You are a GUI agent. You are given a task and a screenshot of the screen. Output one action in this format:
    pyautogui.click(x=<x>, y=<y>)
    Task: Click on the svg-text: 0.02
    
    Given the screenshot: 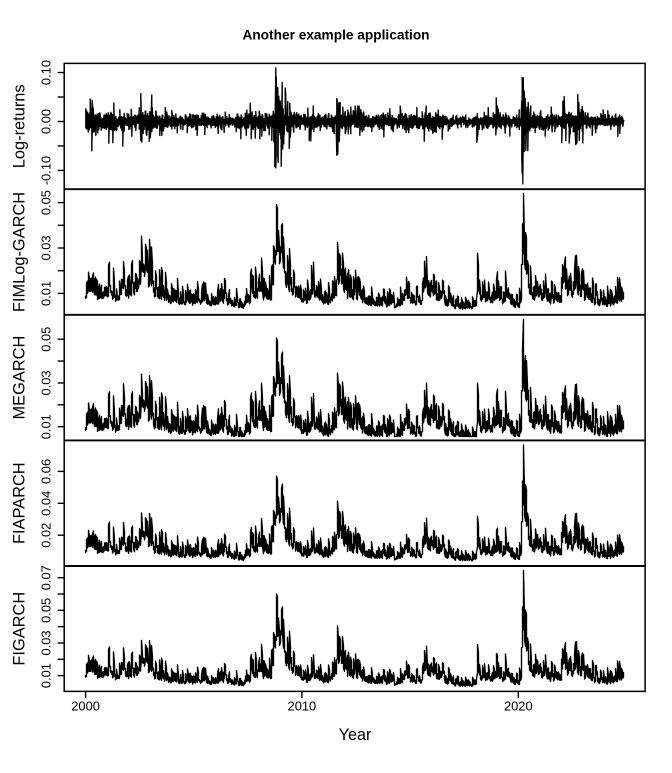 What is the action you would take?
    pyautogui.click(x=45, y=535)
    